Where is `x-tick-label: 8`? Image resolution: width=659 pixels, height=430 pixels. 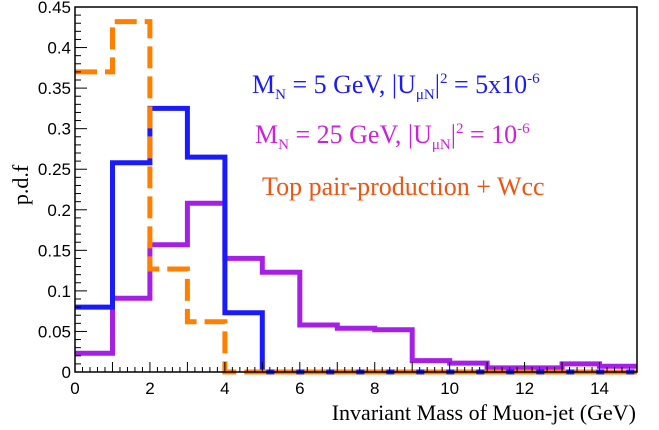 x-tick-label: 8 is located at coordinates (374, 388).